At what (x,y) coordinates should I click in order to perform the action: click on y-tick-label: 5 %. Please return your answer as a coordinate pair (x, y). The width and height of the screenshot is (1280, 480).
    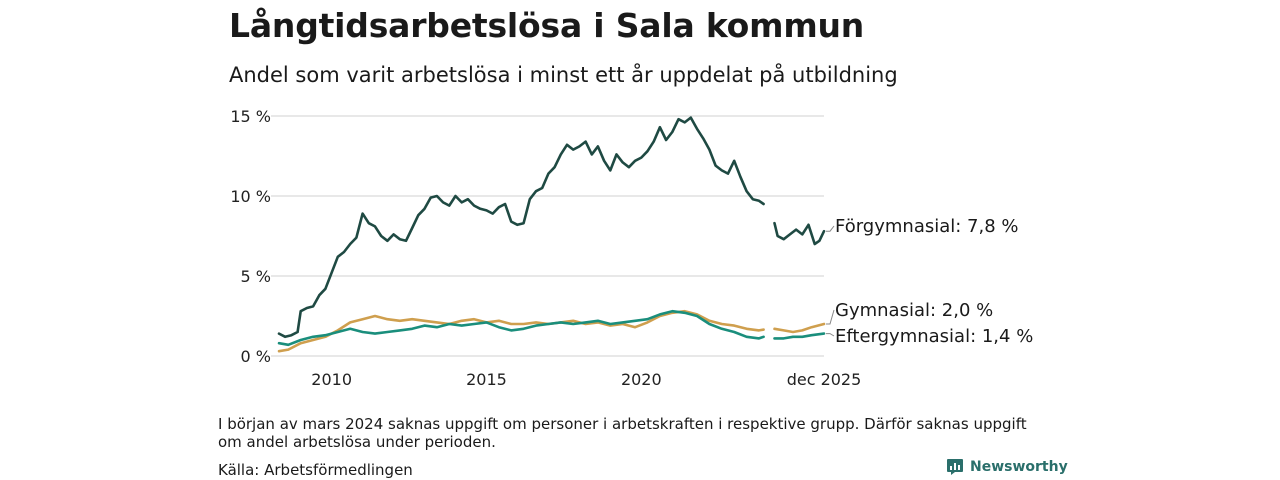
    Looking at the image, I should click on (256, 276).